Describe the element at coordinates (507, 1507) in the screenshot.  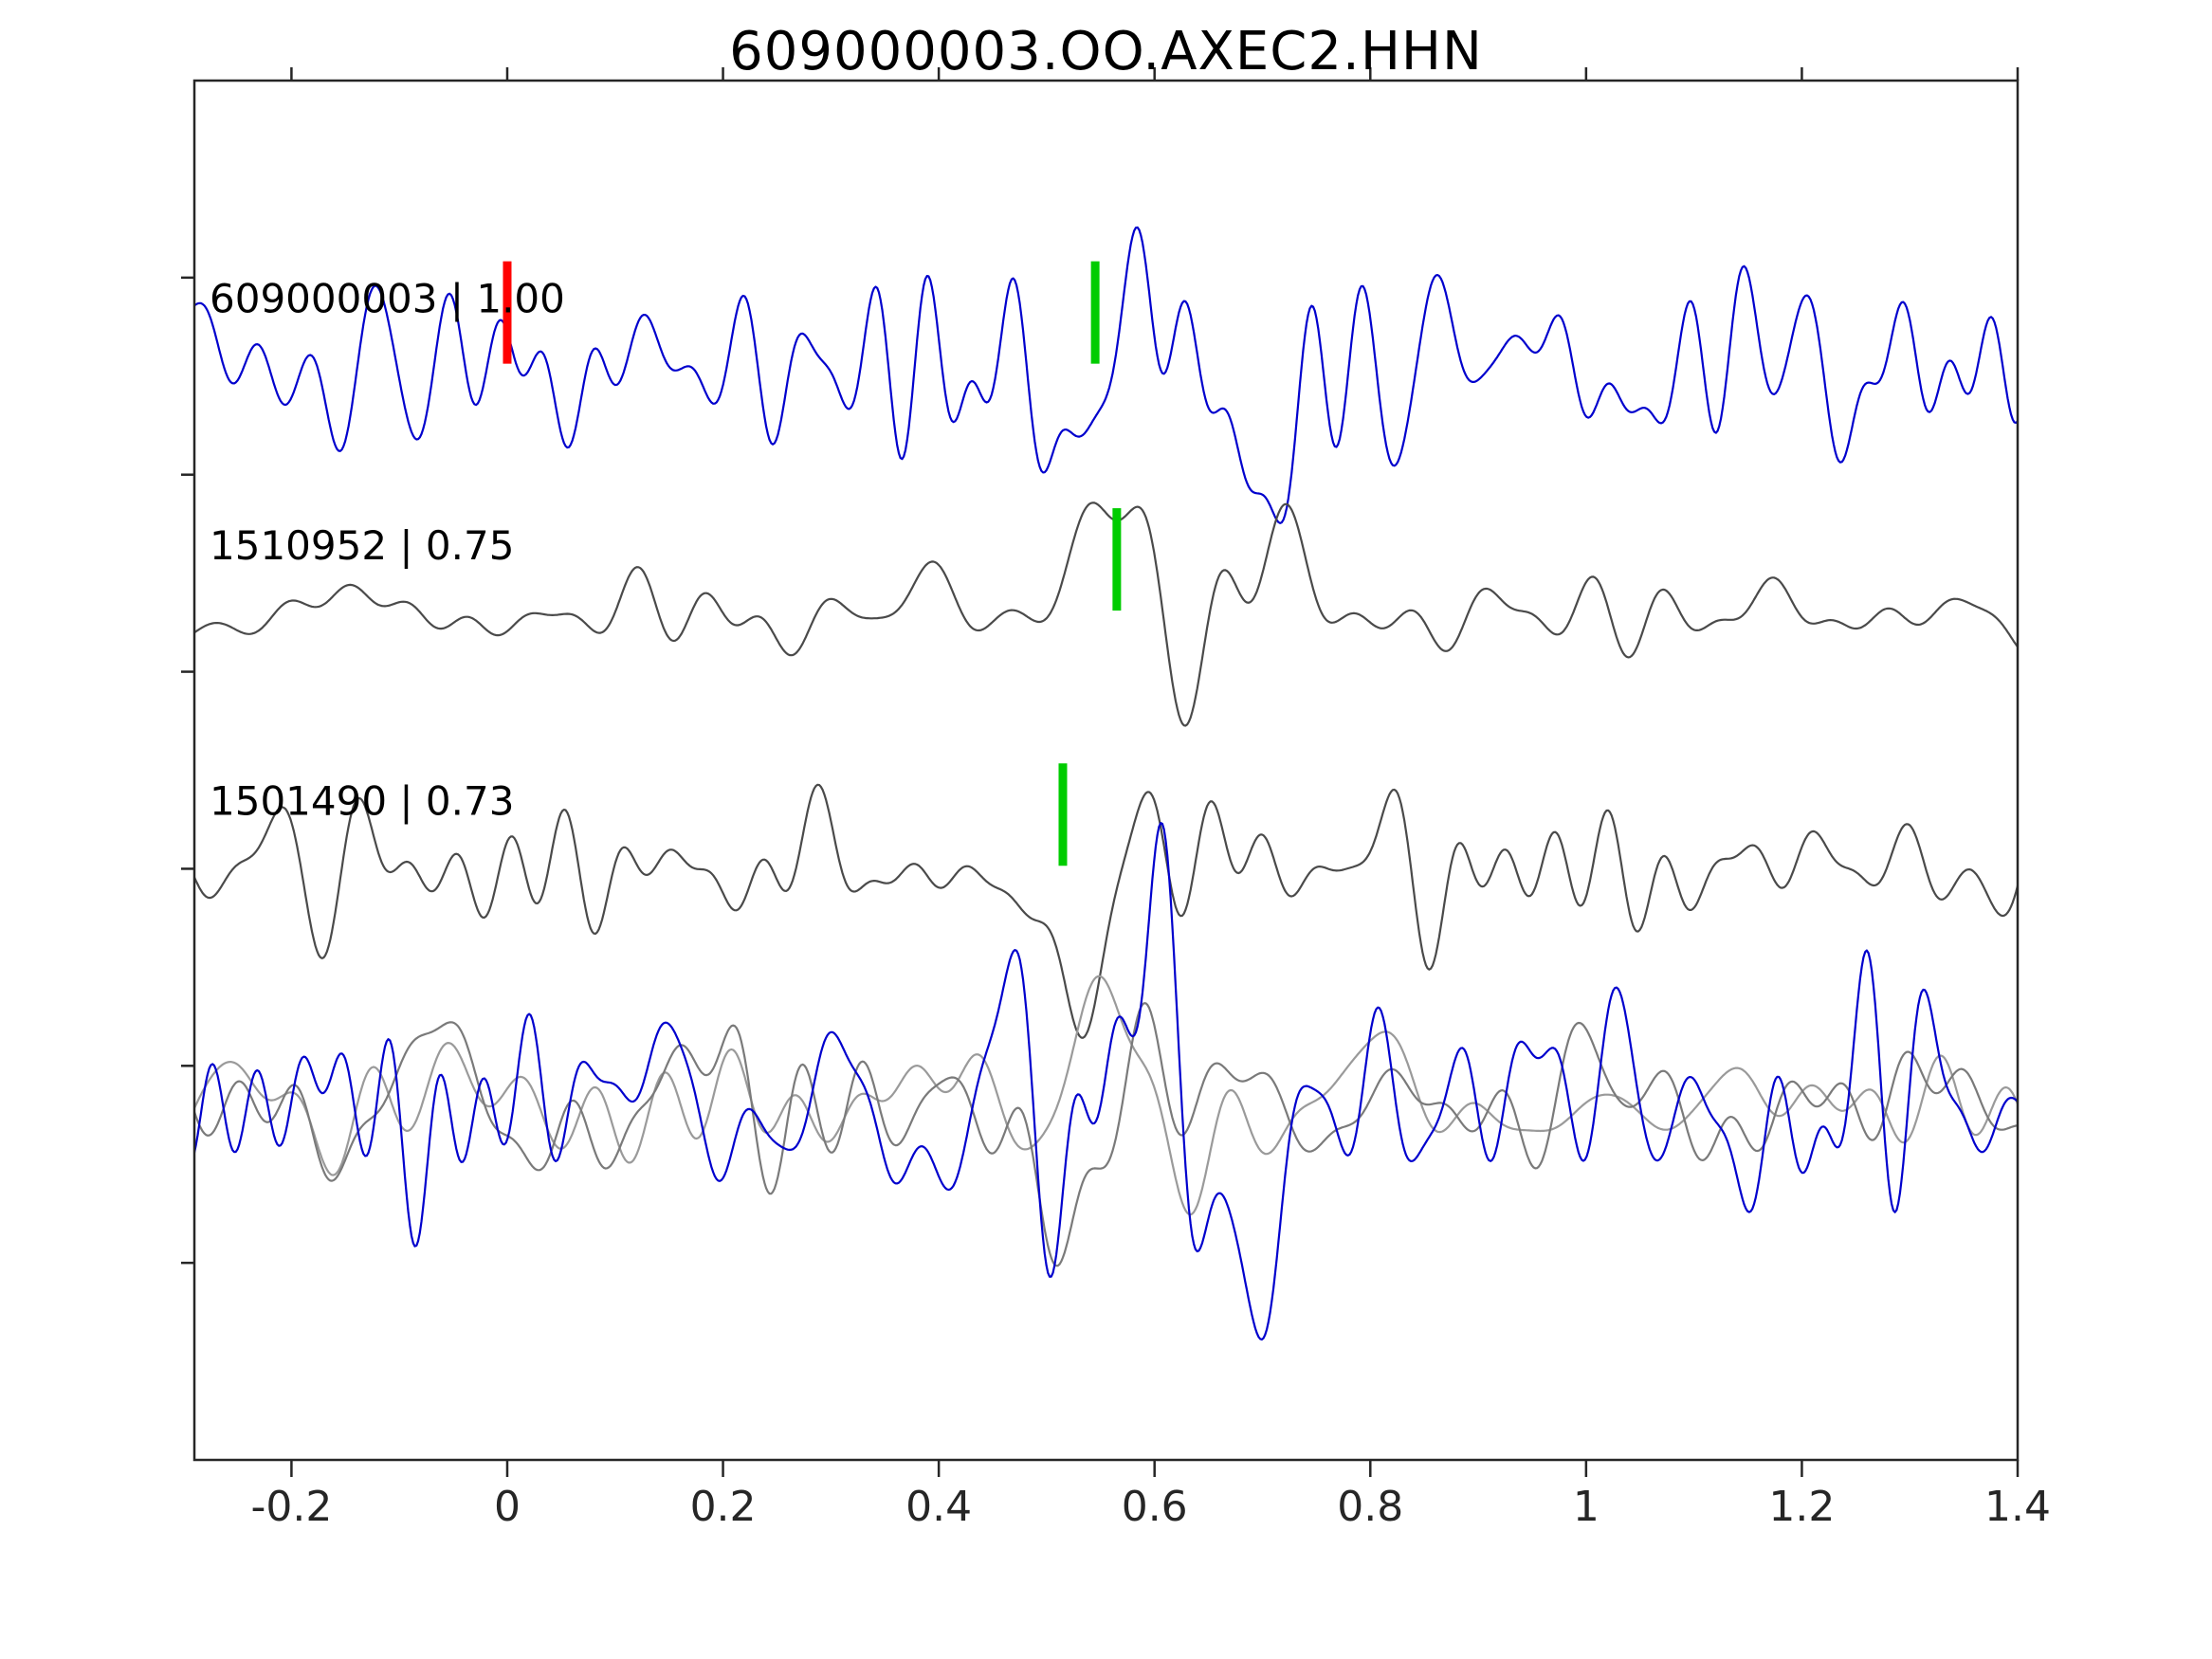
I see `axis-tick-label: 0` at that location.